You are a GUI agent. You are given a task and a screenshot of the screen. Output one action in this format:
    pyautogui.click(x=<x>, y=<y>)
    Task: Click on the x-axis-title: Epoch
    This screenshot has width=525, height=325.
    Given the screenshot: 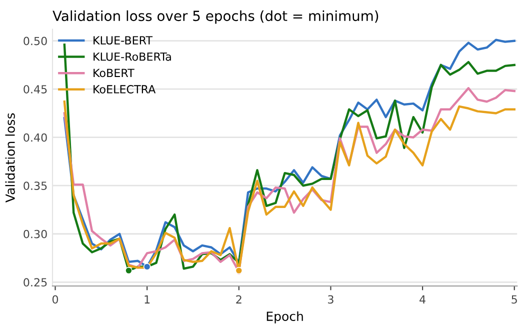 What is the action you would take?
    pyautogui.click(x=284, y=317)
    